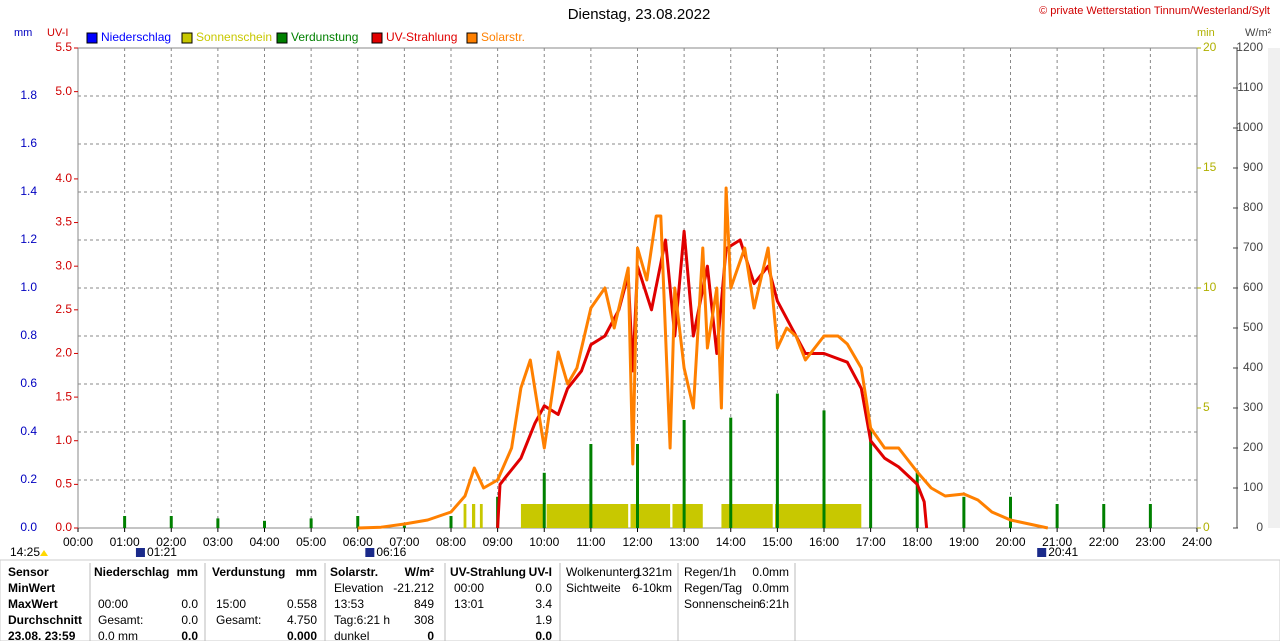 This screenshot has height=641, width=1280. What do you see at coordinates (710, 572) in the screenshot?
I see `info-label: Regen/1h` at bounding box center [710, 572].